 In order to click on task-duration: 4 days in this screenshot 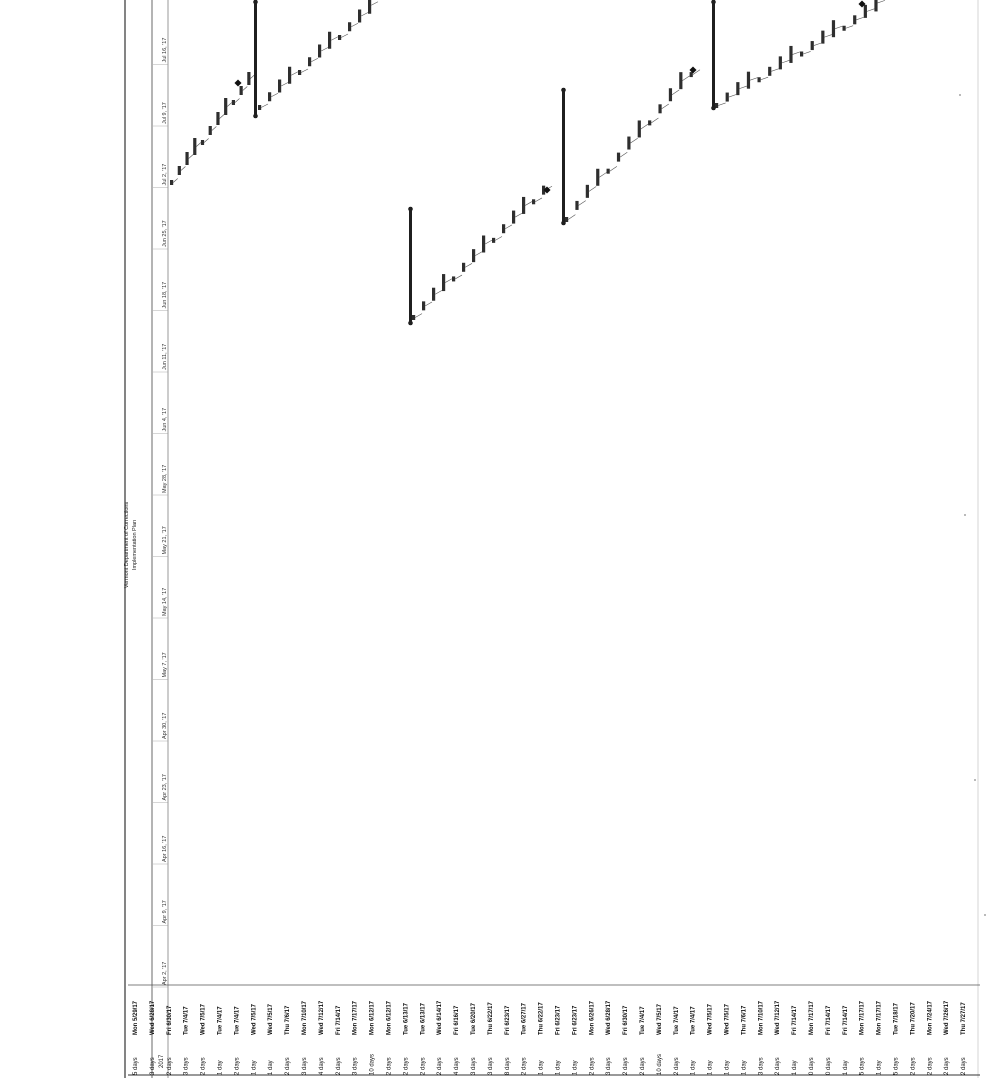, I will do `click(322, 1066)`.